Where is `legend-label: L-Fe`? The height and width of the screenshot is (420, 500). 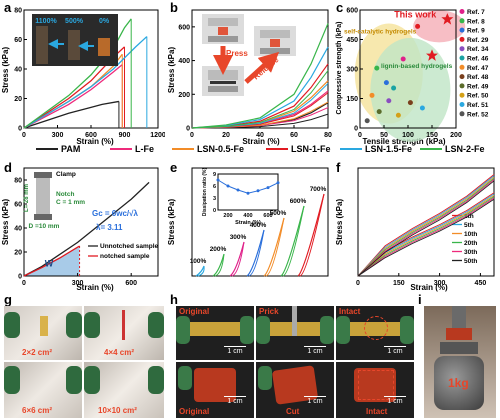 legend-label: L-Fe is located at coordinates (144, 149).